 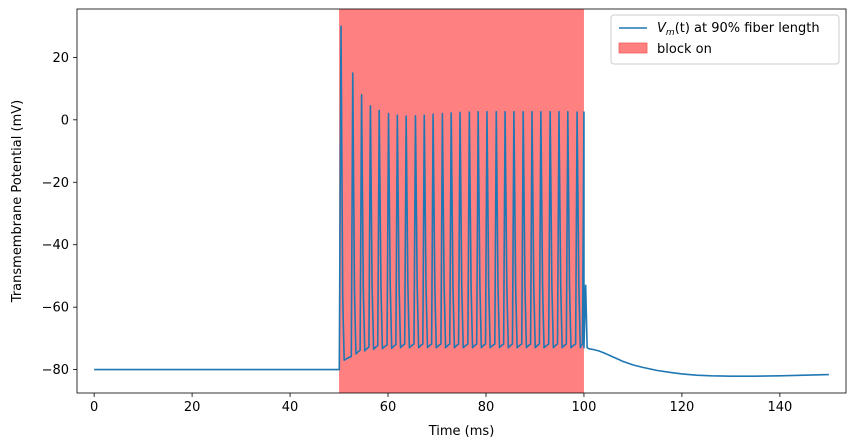 I want to click on y-axis-label: Transmembrane Potential (mV), so click(x=17, y=201).